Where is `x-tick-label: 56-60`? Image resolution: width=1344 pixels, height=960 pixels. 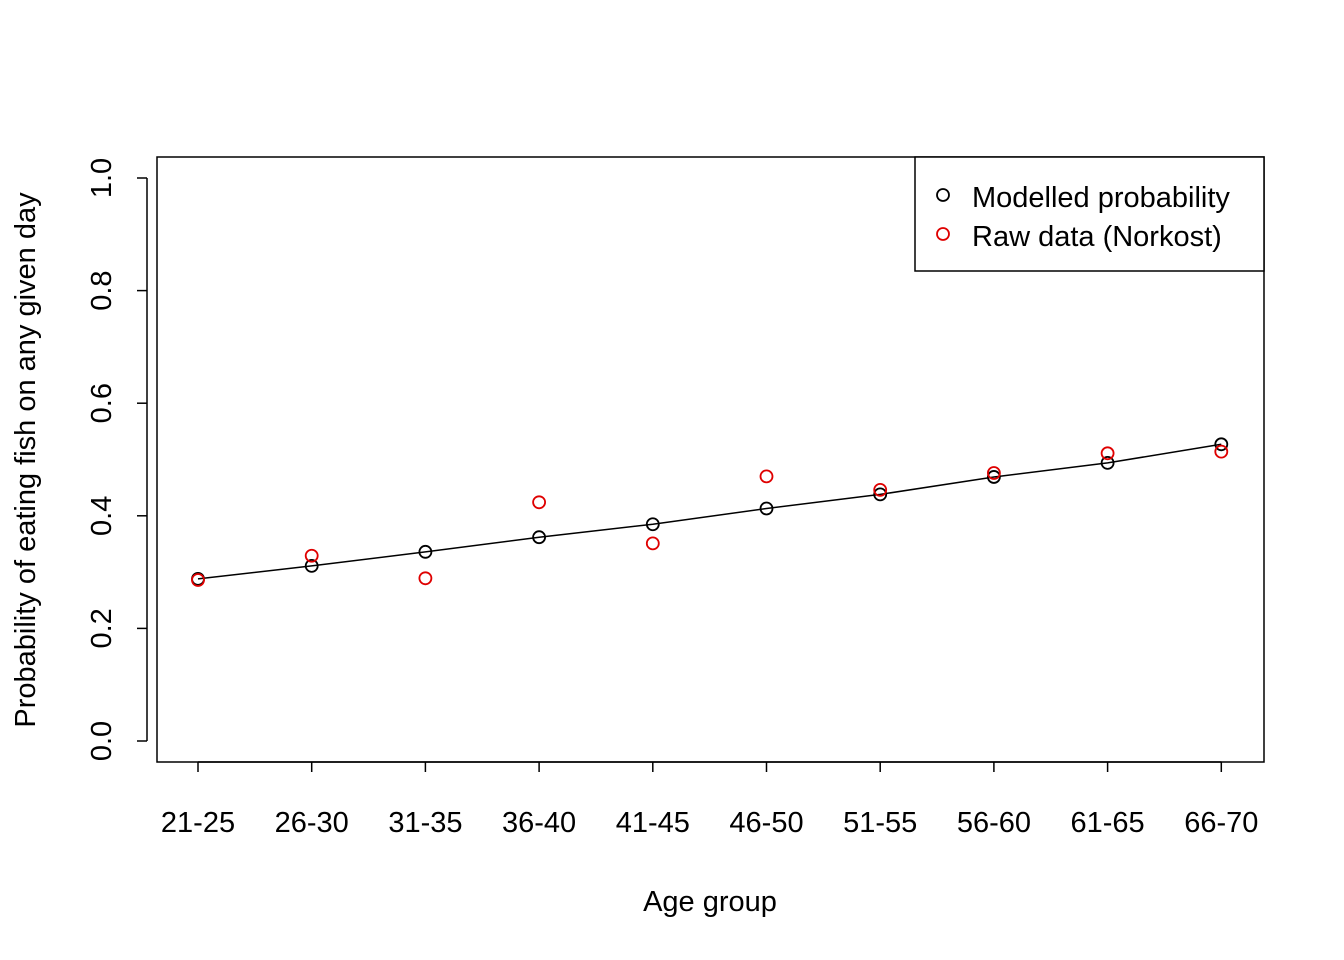 x-tick-label: 56-60 is located at coordinates (994, 823).